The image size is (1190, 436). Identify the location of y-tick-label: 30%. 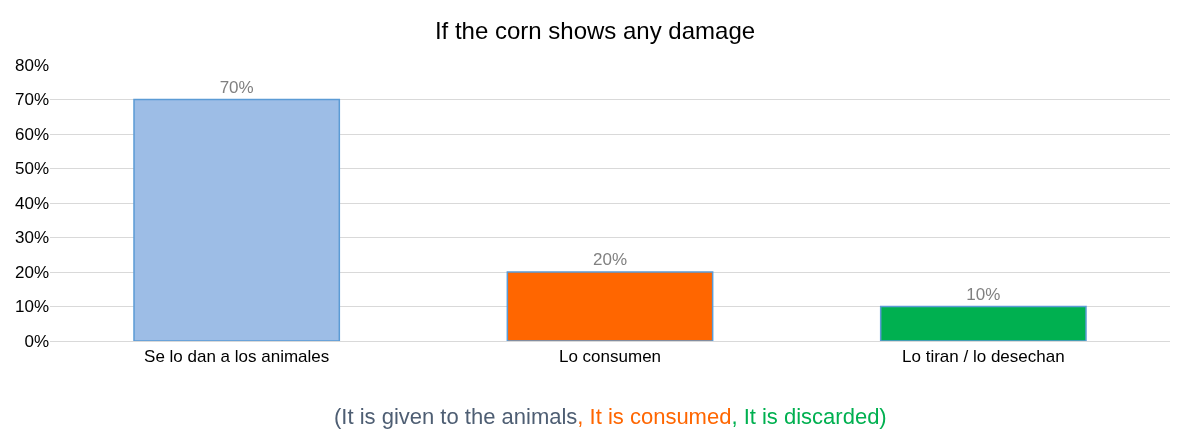
(31, 238).